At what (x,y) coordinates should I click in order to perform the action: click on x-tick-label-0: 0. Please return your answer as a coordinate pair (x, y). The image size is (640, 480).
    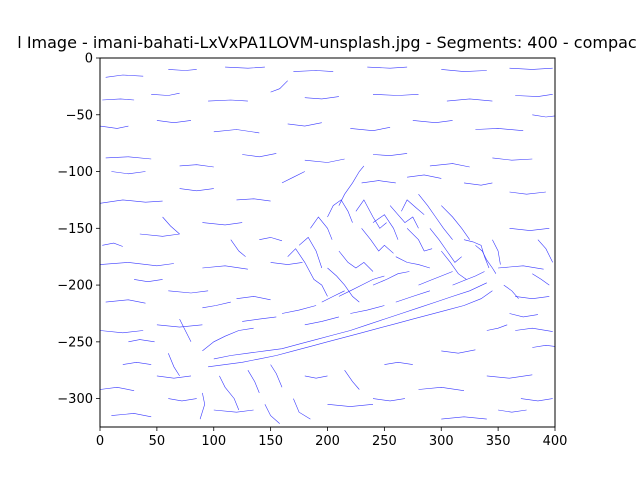
    Looking at the image, I should click on (100, 441).